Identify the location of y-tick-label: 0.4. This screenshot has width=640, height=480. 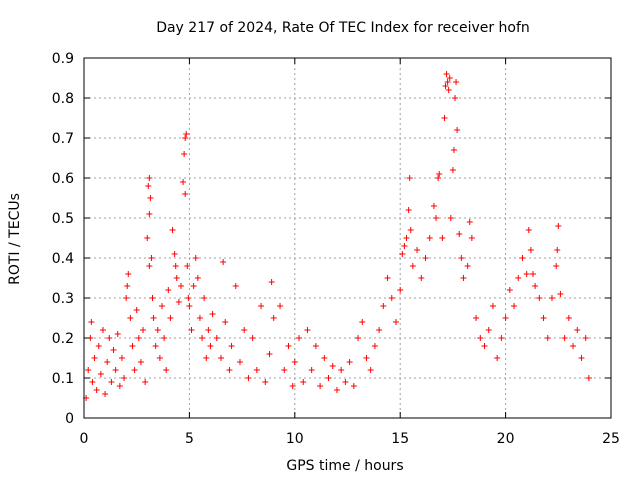
(63, 259).